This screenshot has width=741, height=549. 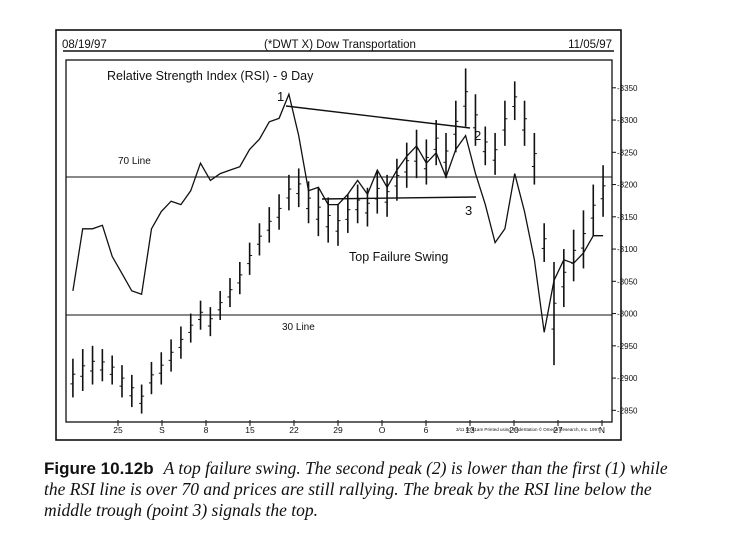 I want to click on date-tick-label: 29, so click(x=338, y=430).